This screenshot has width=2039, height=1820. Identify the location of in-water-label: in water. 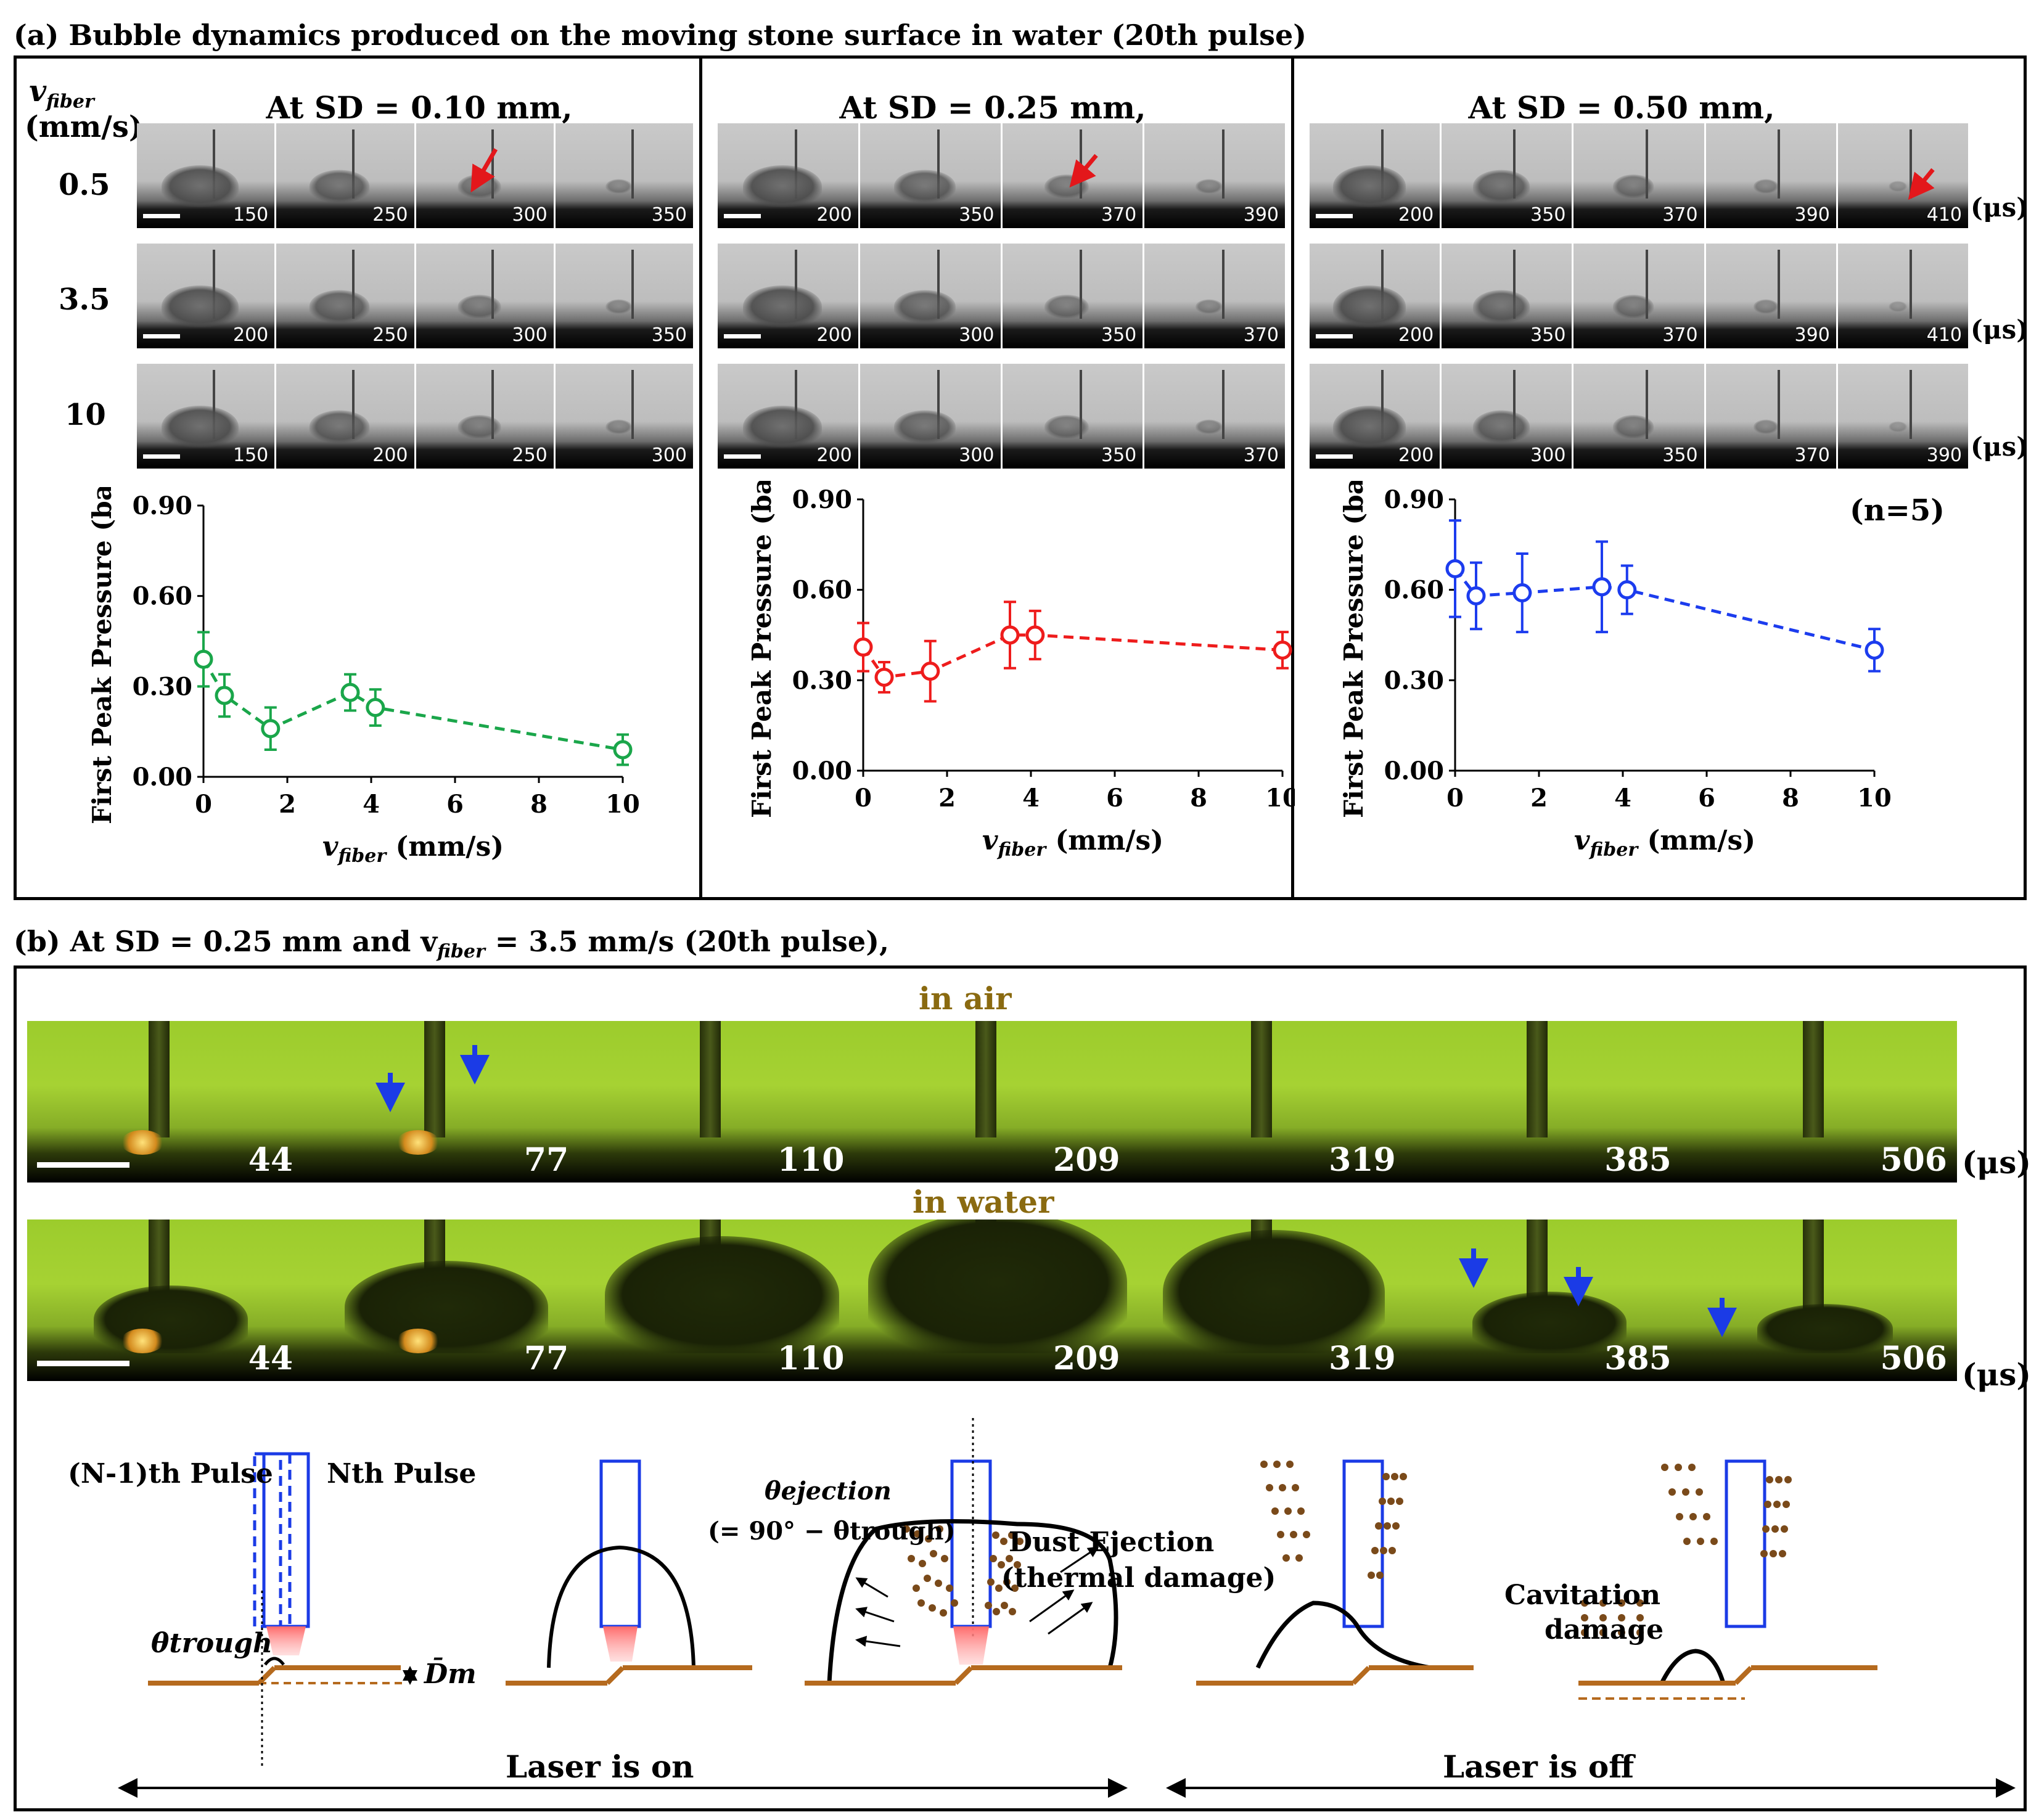
(984, 1202).